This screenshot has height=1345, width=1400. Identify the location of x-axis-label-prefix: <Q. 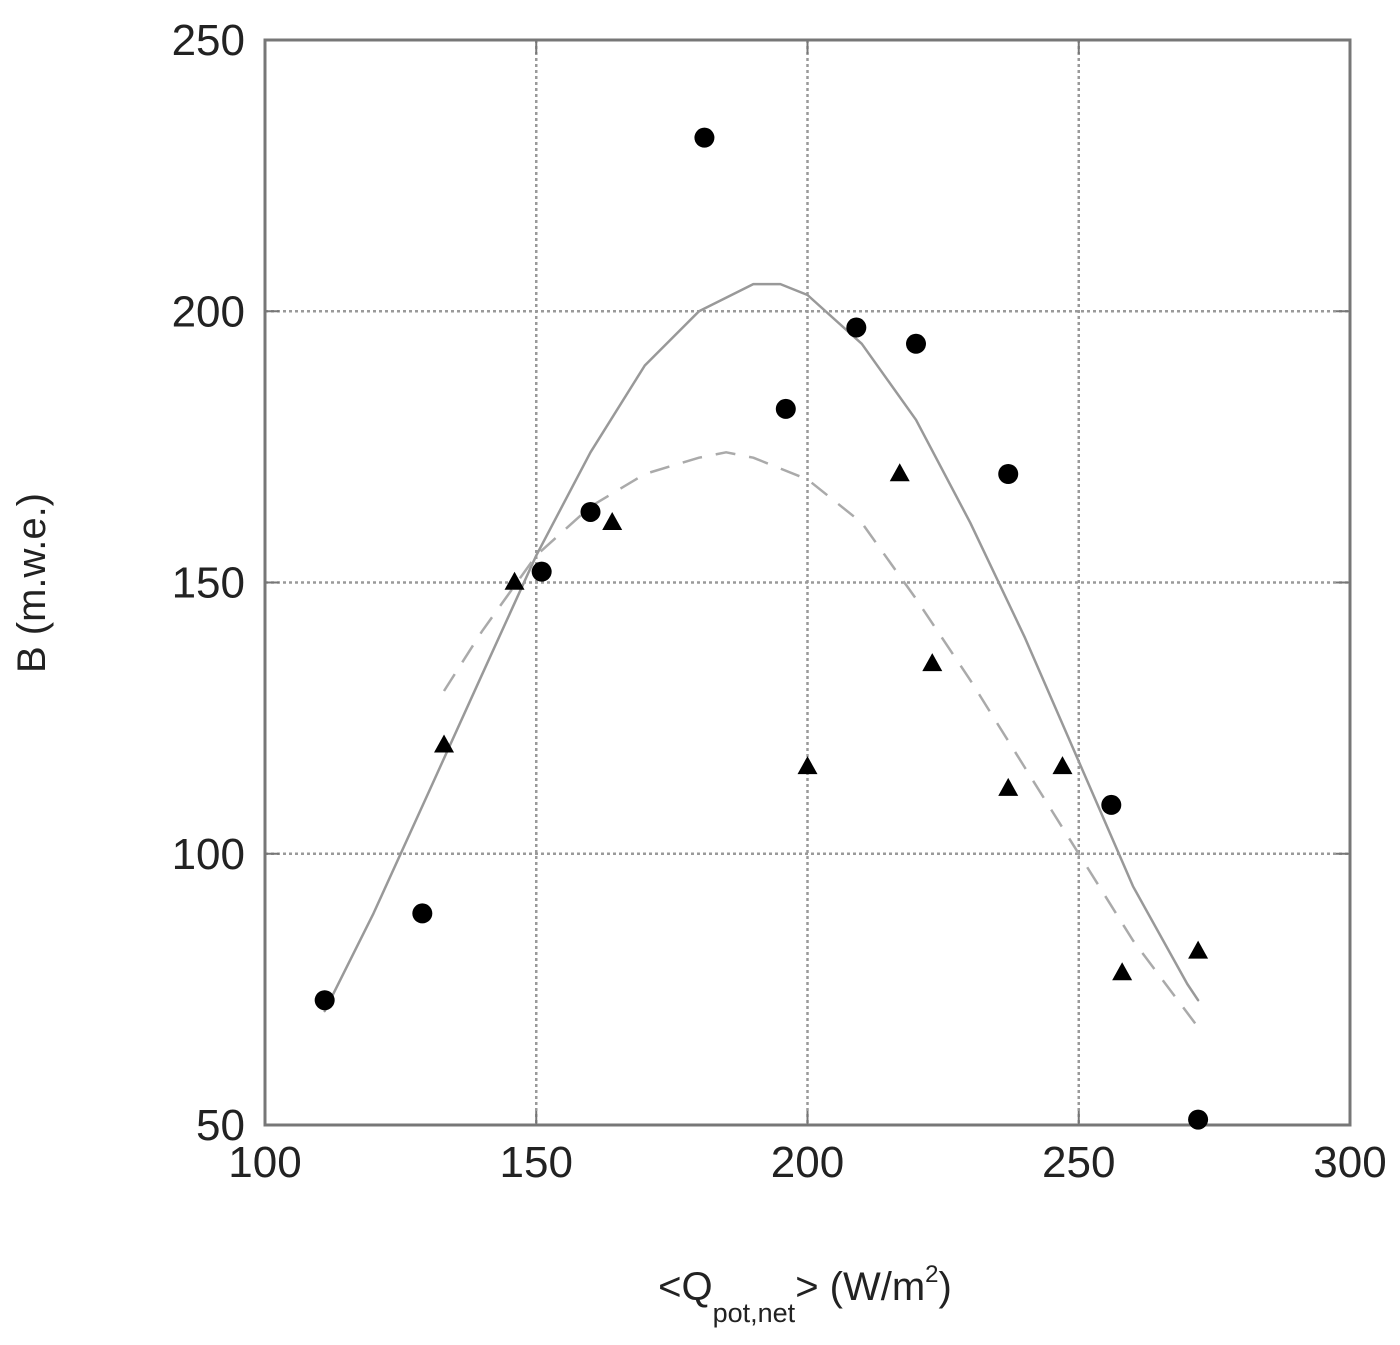
(685, 1287).